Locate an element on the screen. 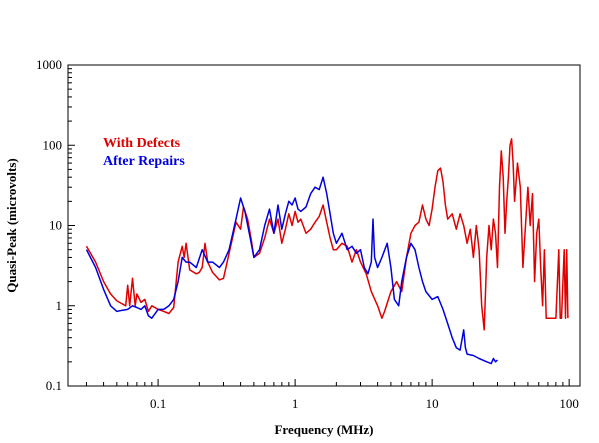 The height and width of the screenshot is (443, 599). y-tick-label: 100 is located at coordinates (53, 144).